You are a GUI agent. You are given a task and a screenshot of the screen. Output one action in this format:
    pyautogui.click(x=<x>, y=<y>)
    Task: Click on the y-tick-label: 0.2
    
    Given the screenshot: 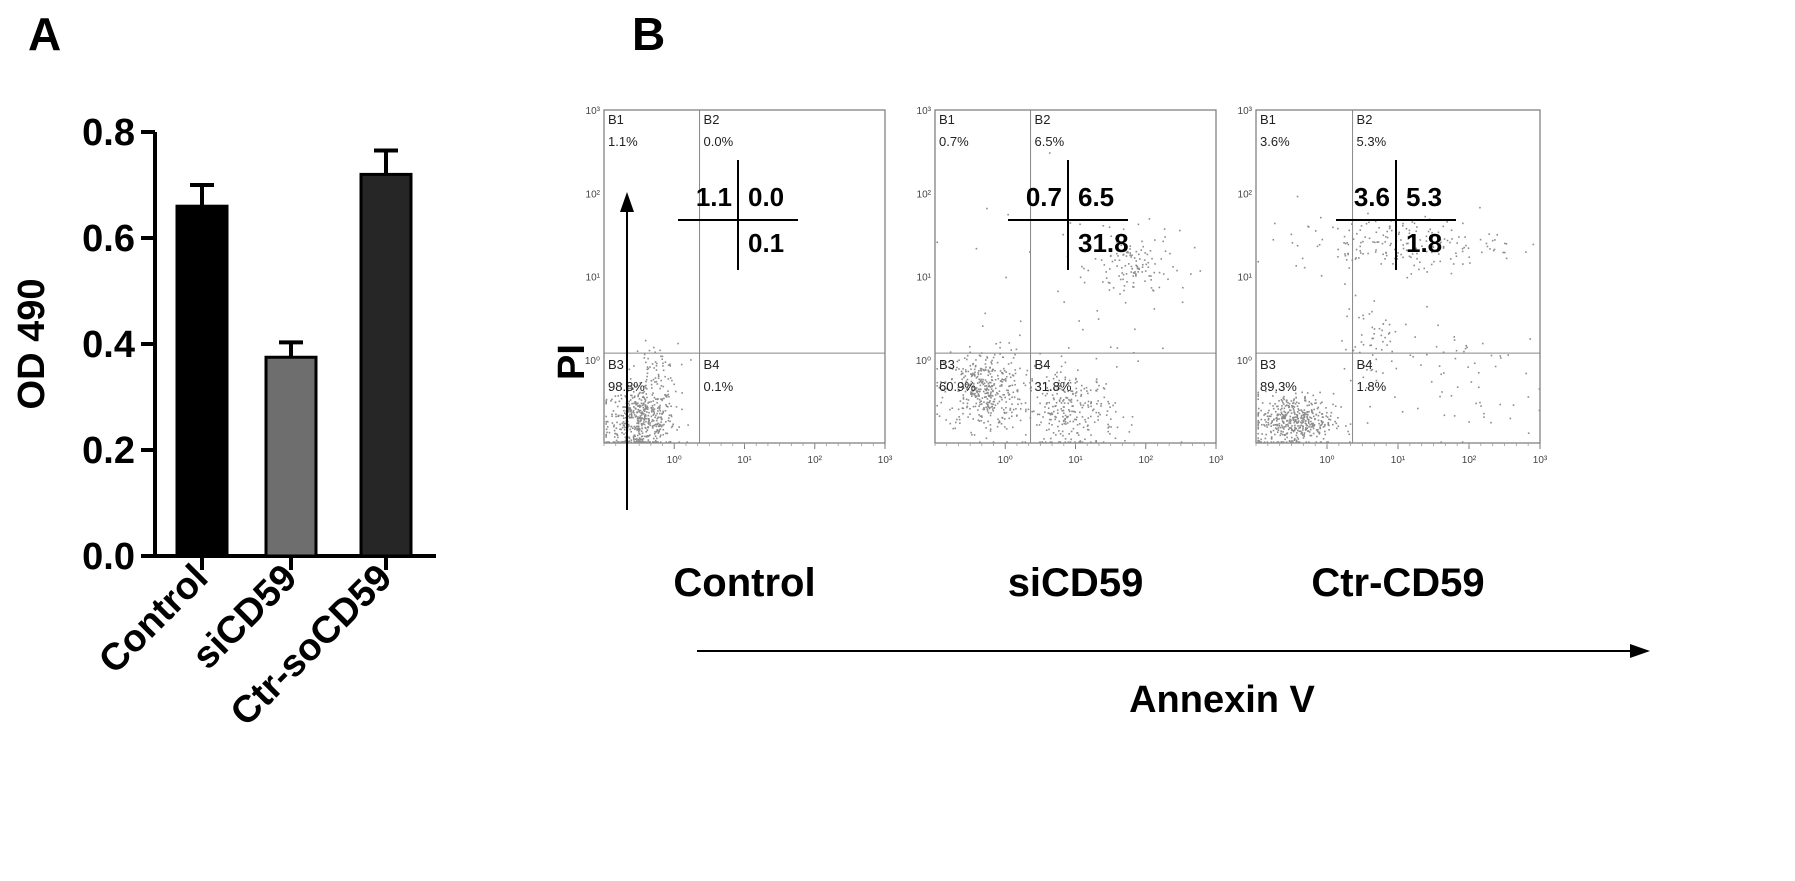 What is the action you would take?
    pyautogui.click(x=108, y=451)
    